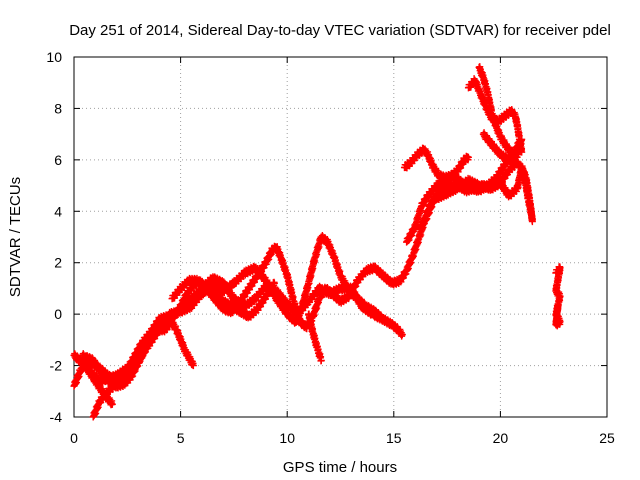 The image size is (640, 480). I want to click on x-tick-label: 5, so click(181, 438).